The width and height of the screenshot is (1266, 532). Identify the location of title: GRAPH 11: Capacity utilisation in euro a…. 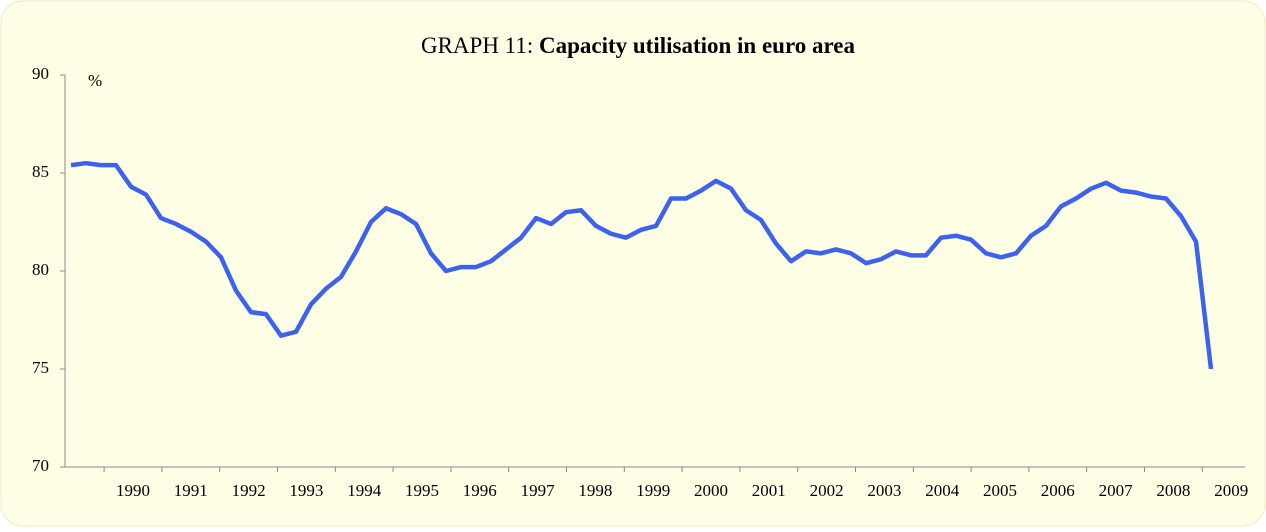
(638, 45).